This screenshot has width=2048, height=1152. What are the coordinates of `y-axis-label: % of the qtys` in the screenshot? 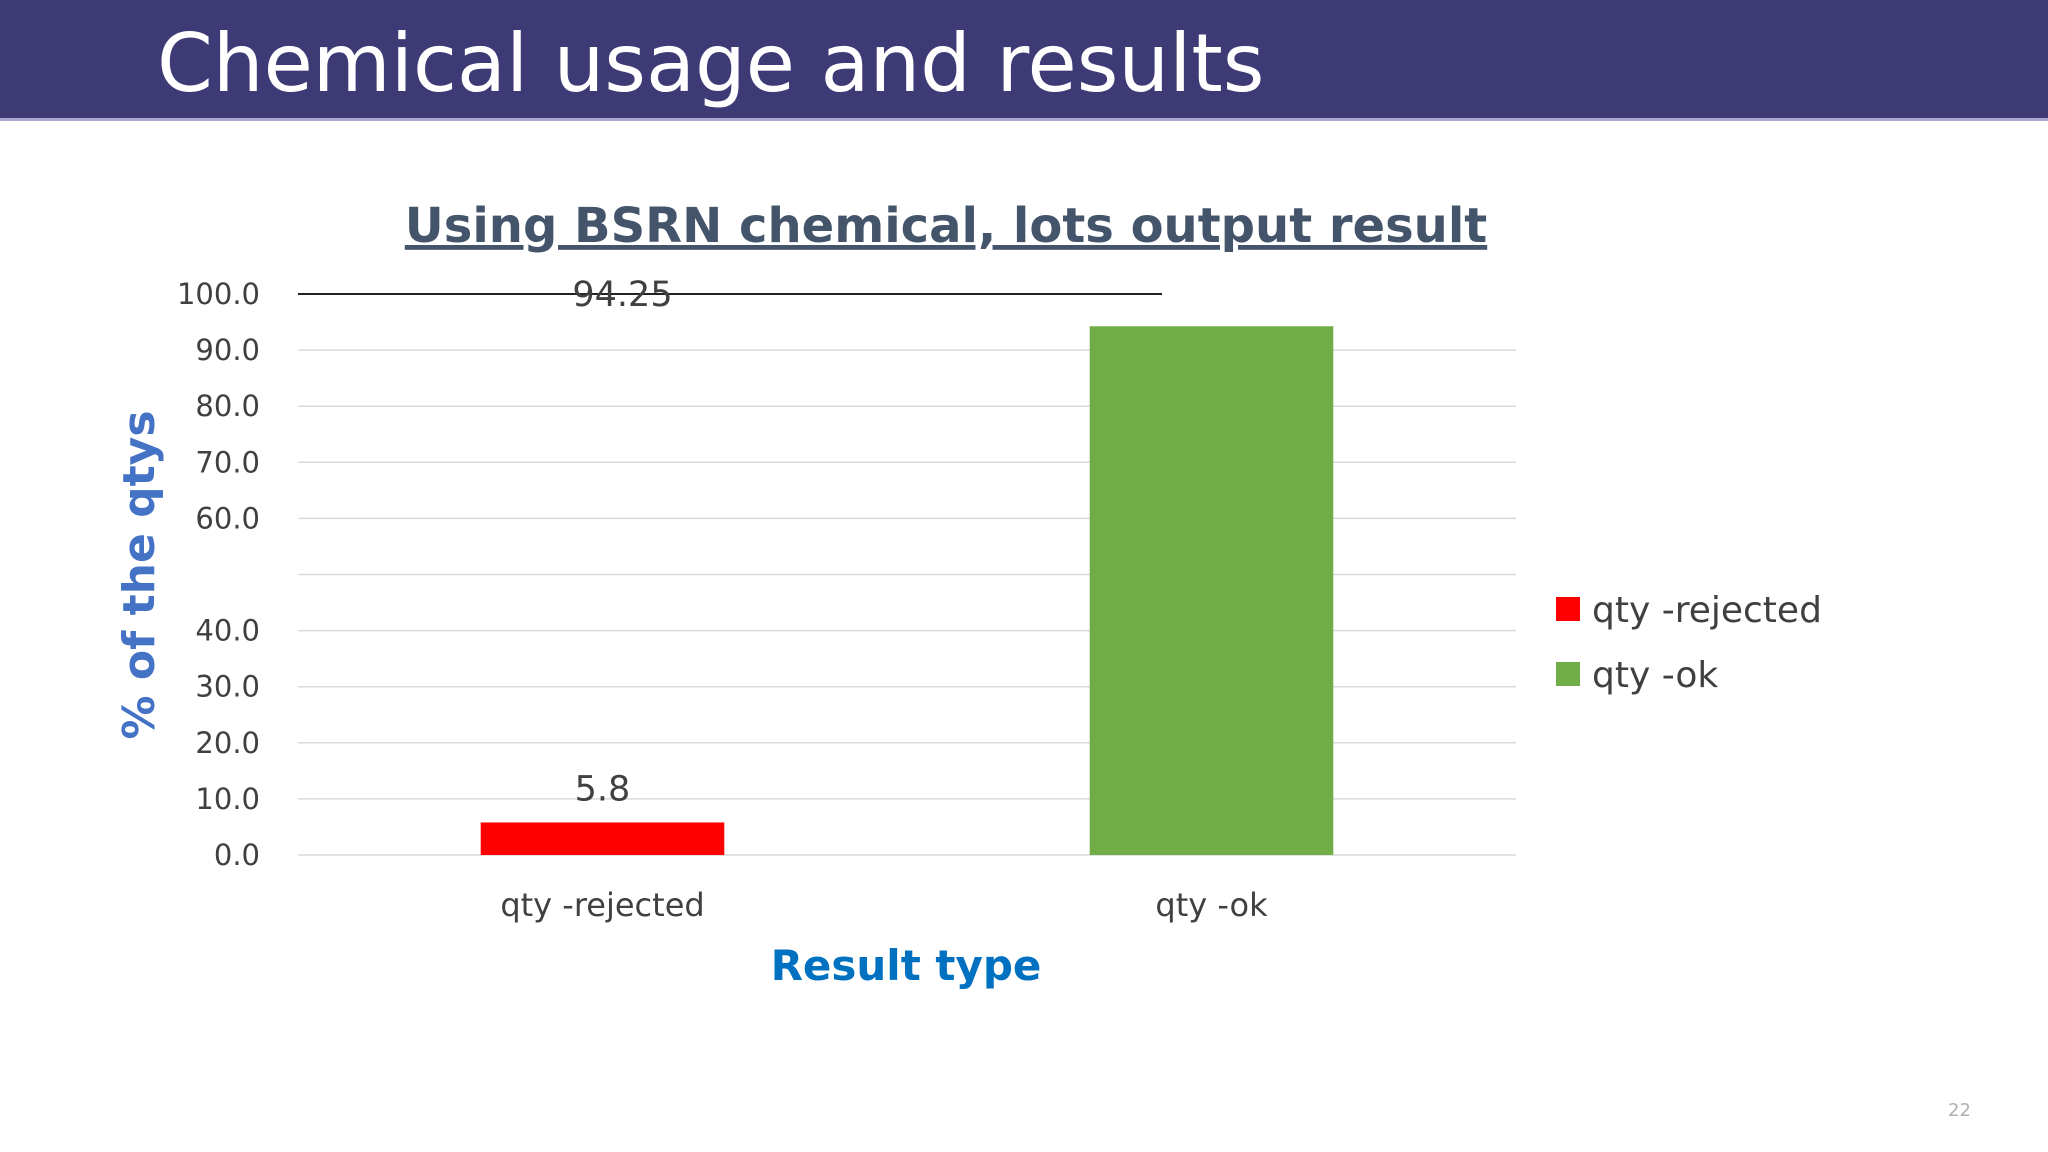 It's located at (139, 574).